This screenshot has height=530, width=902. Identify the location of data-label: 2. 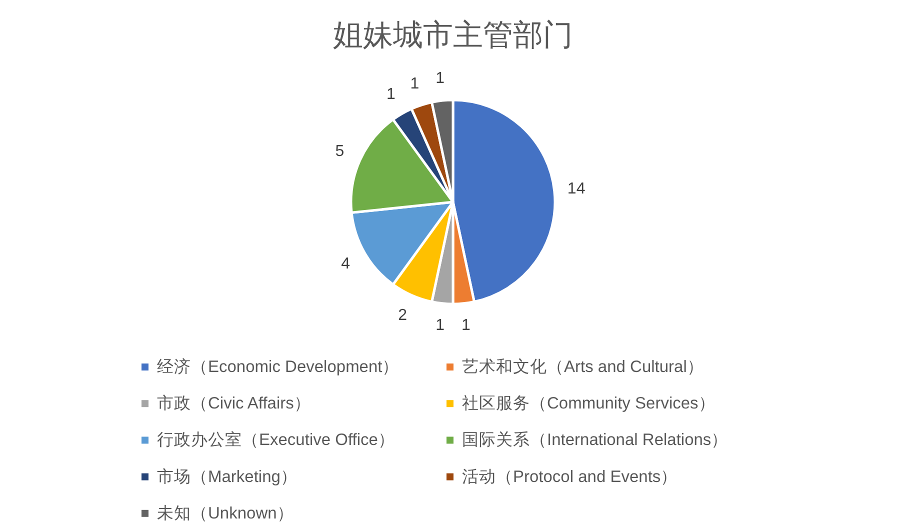
(403, 315).